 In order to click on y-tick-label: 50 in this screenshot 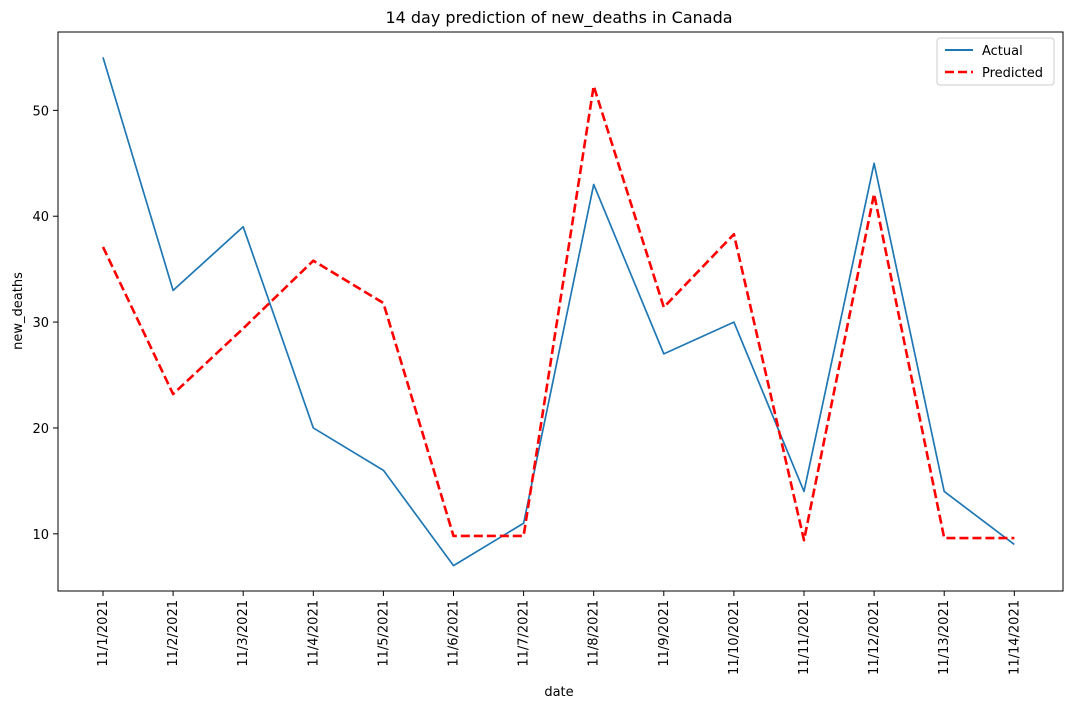, I will do `click(40, 111)`.